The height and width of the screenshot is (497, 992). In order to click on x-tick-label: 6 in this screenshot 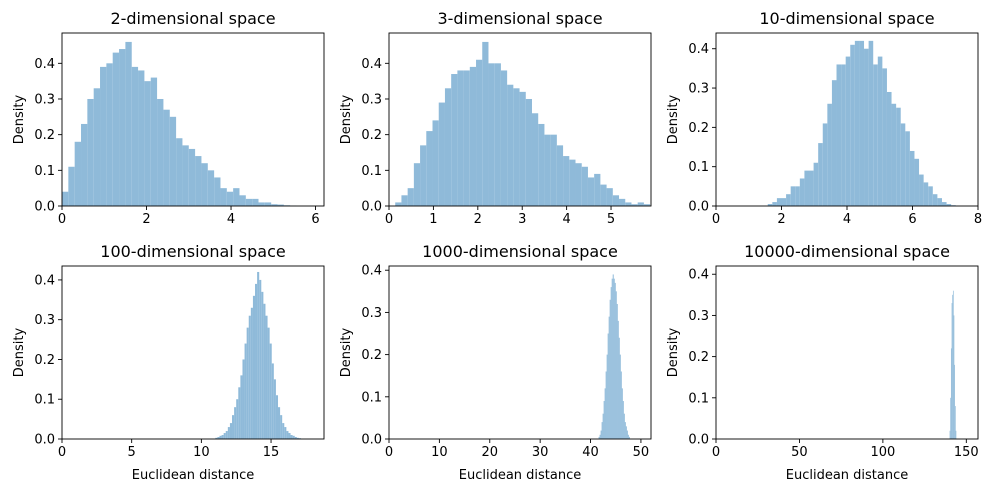, I will do `click(912, 219)`.